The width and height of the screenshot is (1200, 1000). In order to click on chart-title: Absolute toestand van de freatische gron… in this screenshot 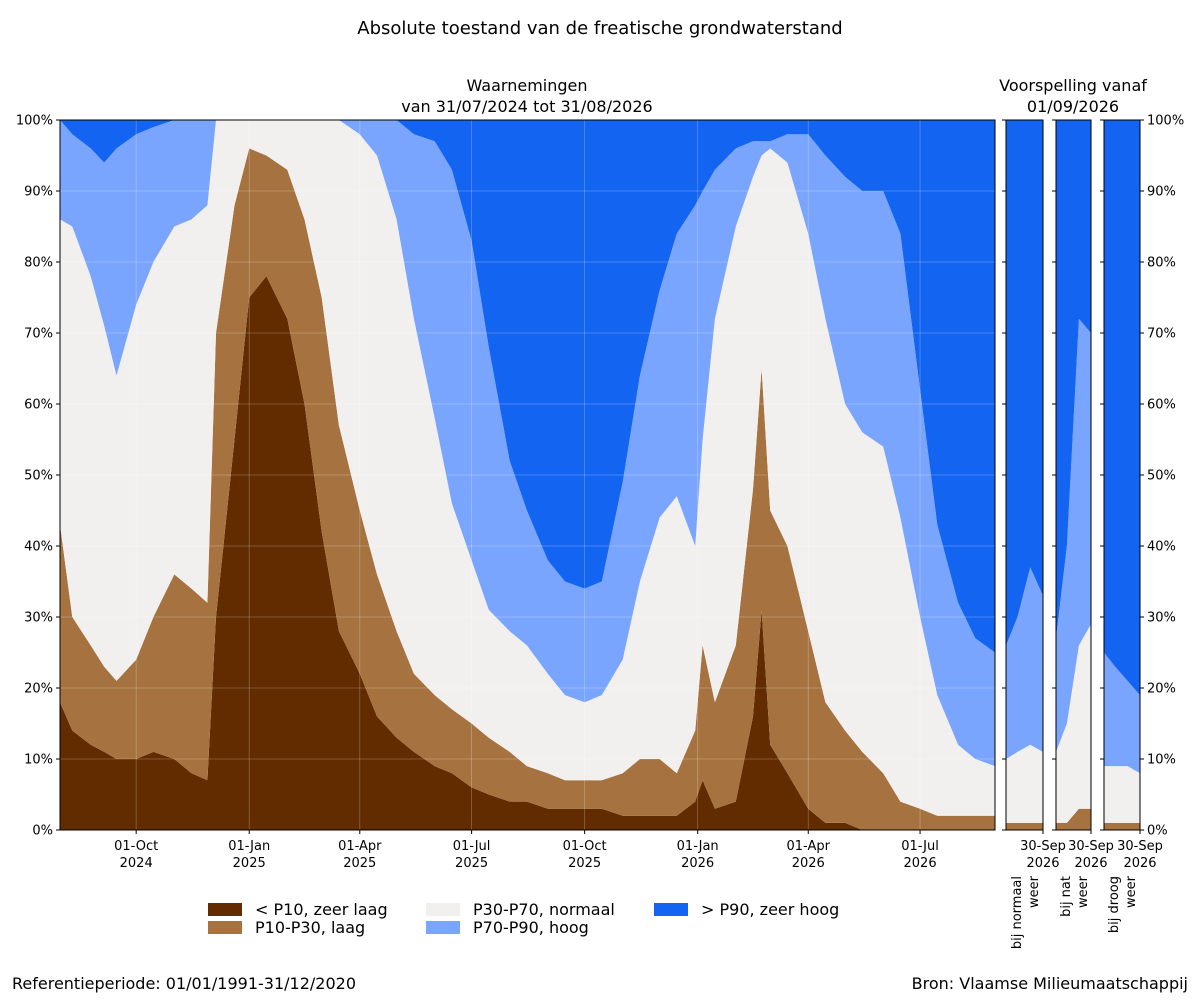, I will do `click(599, 28)`.